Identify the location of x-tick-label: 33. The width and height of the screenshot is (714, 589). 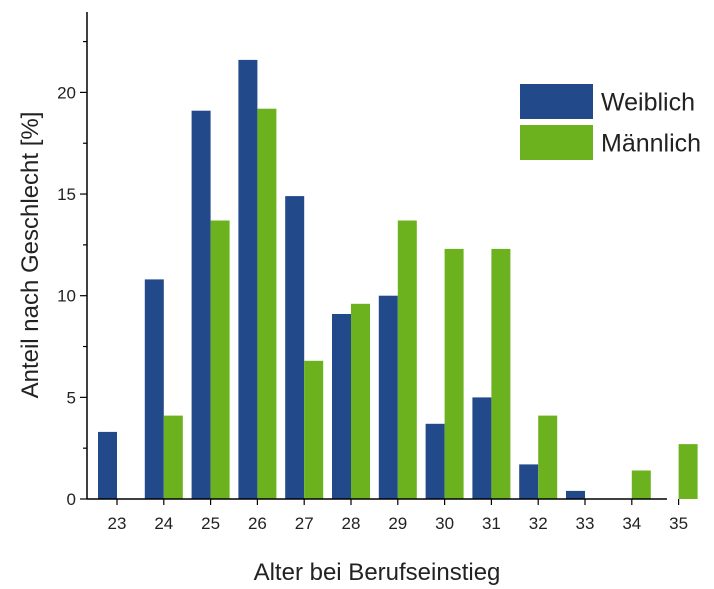
(585, 523).